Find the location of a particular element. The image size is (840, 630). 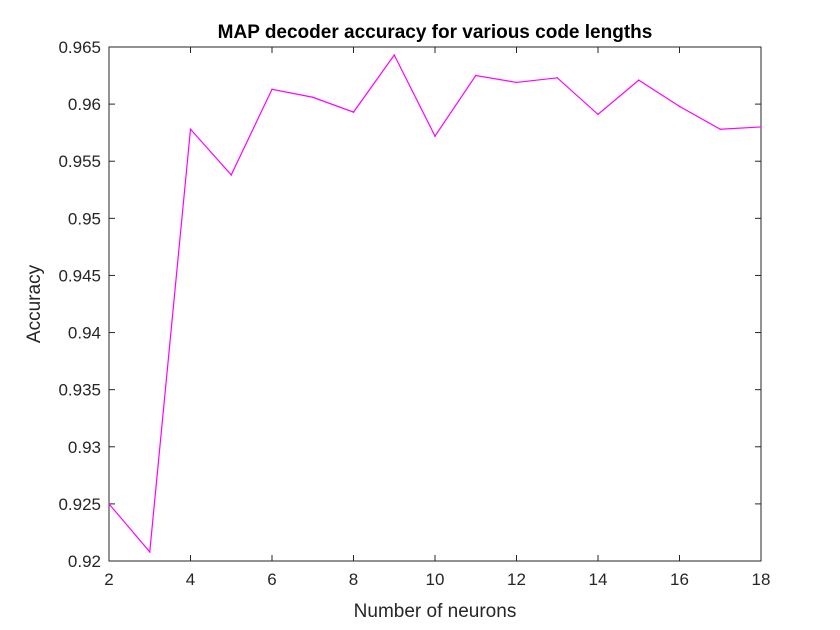

y-axis-label: Accuracy is located at coordinates (34, 303).